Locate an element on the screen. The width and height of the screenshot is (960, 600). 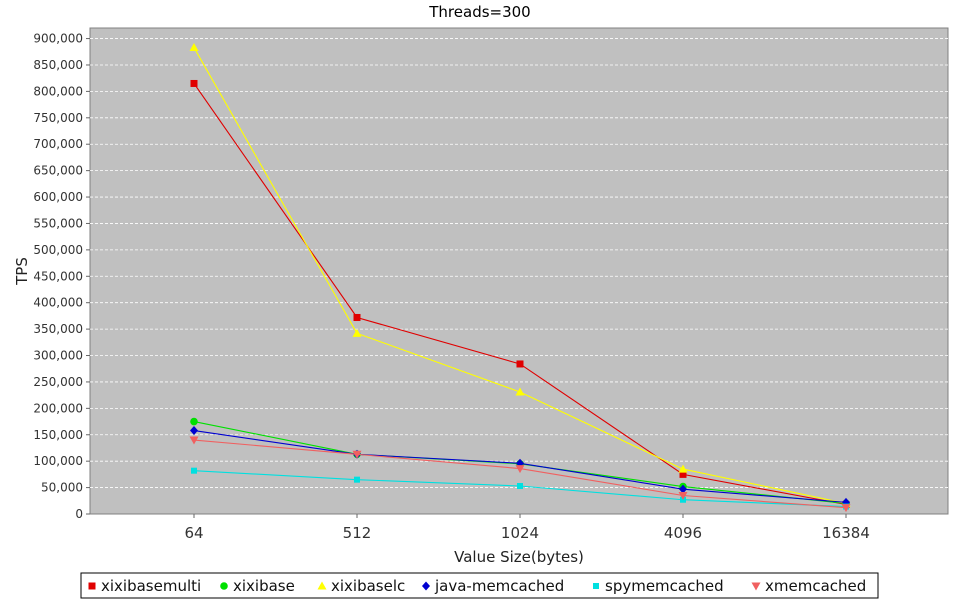
series-xmemcached is located at coordinates (520, 474).